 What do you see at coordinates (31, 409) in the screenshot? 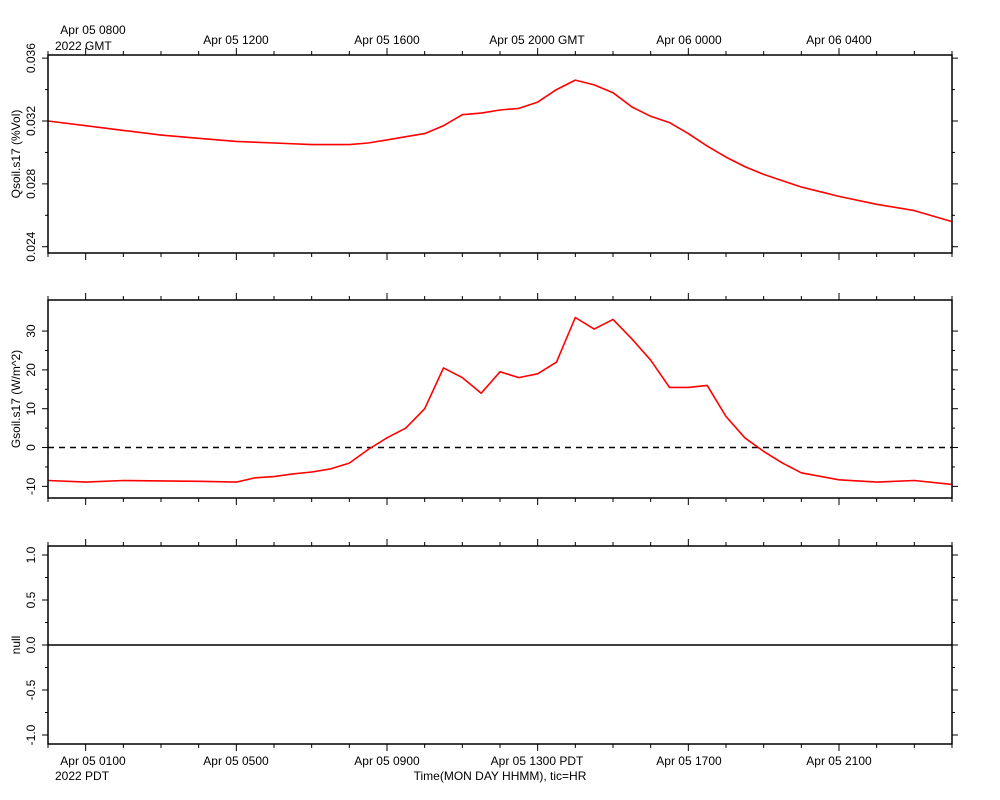
I see `y-tick-label-gsoil: 10` at bounding box center [31, 409].